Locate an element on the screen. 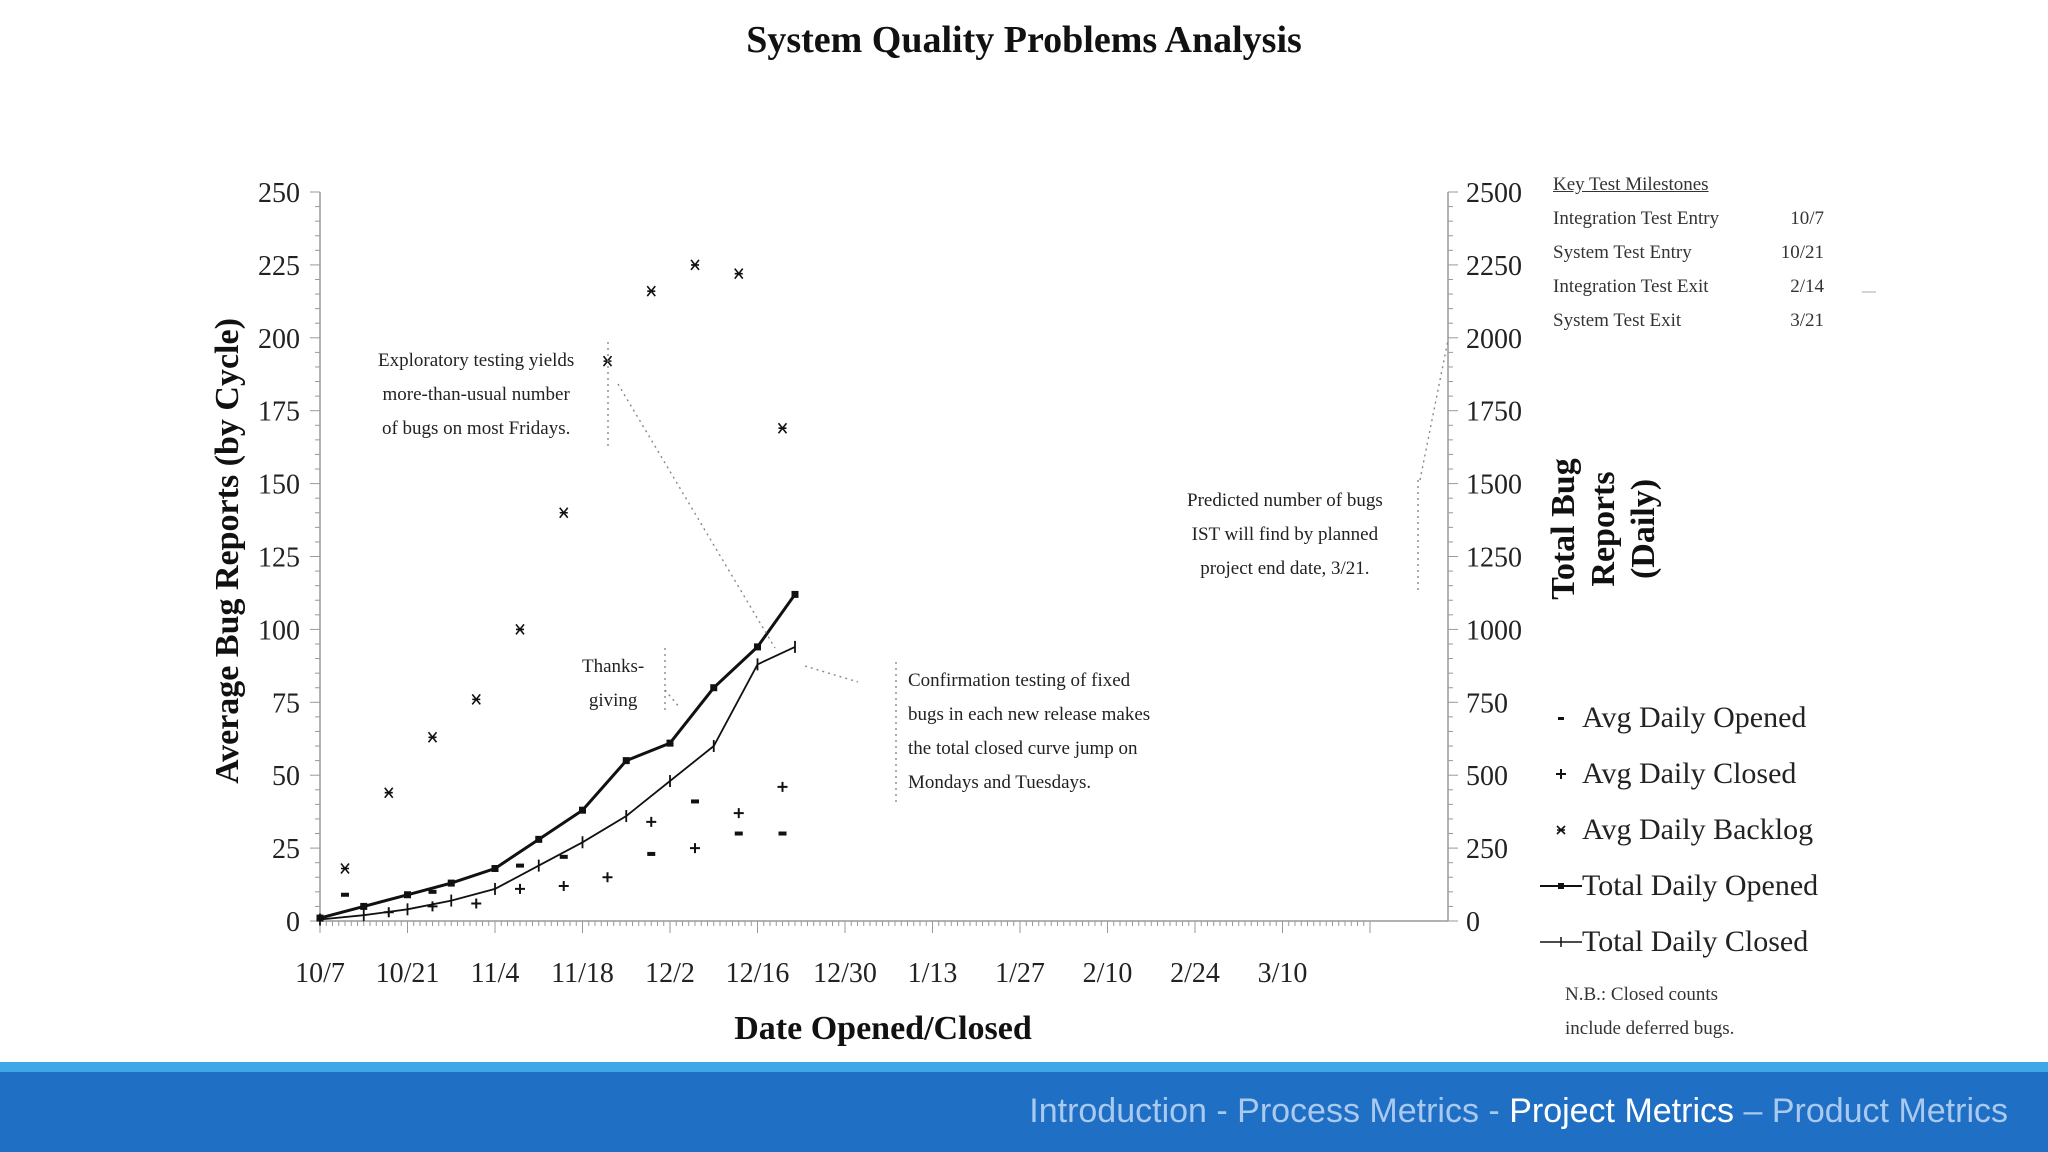 The height and width of the screenshot is (1152, 2048). legend-plus-marker-icon is located at coordinates (1561, 774).